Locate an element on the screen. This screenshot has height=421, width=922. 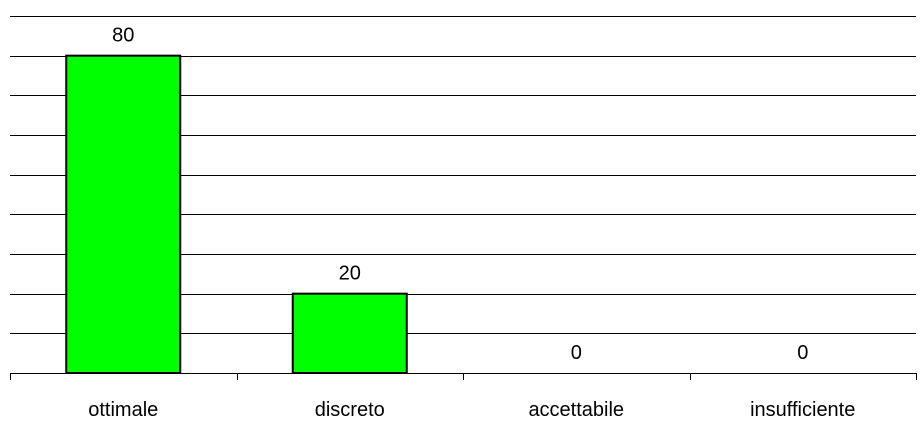
data-label-accettabile: 0 is located at coordinates (576, 353).